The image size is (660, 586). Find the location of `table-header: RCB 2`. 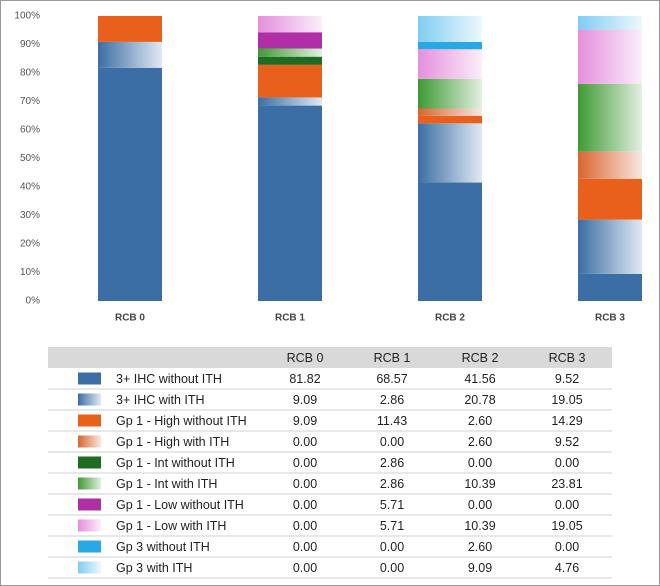

table-header: RCB 2 is located at coordinates (480, 358).